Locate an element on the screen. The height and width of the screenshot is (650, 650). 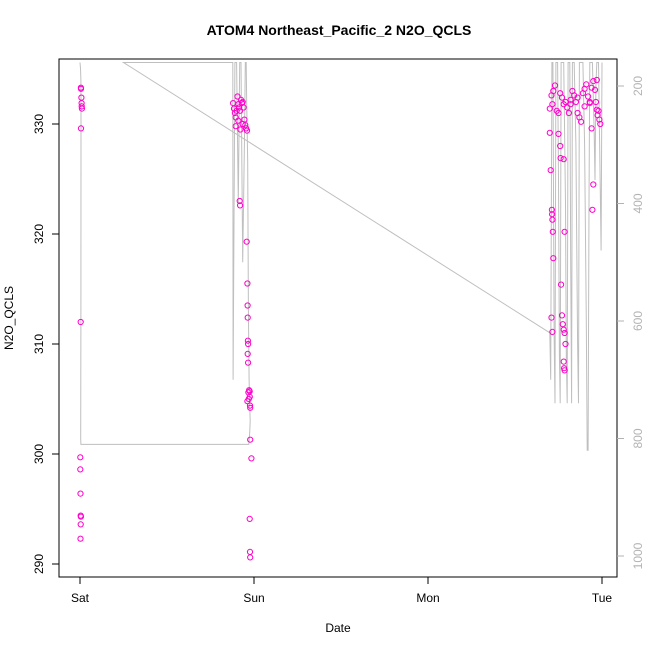
x-axis: Sat Sun Mon Tue is located at coordinates (342, 590).